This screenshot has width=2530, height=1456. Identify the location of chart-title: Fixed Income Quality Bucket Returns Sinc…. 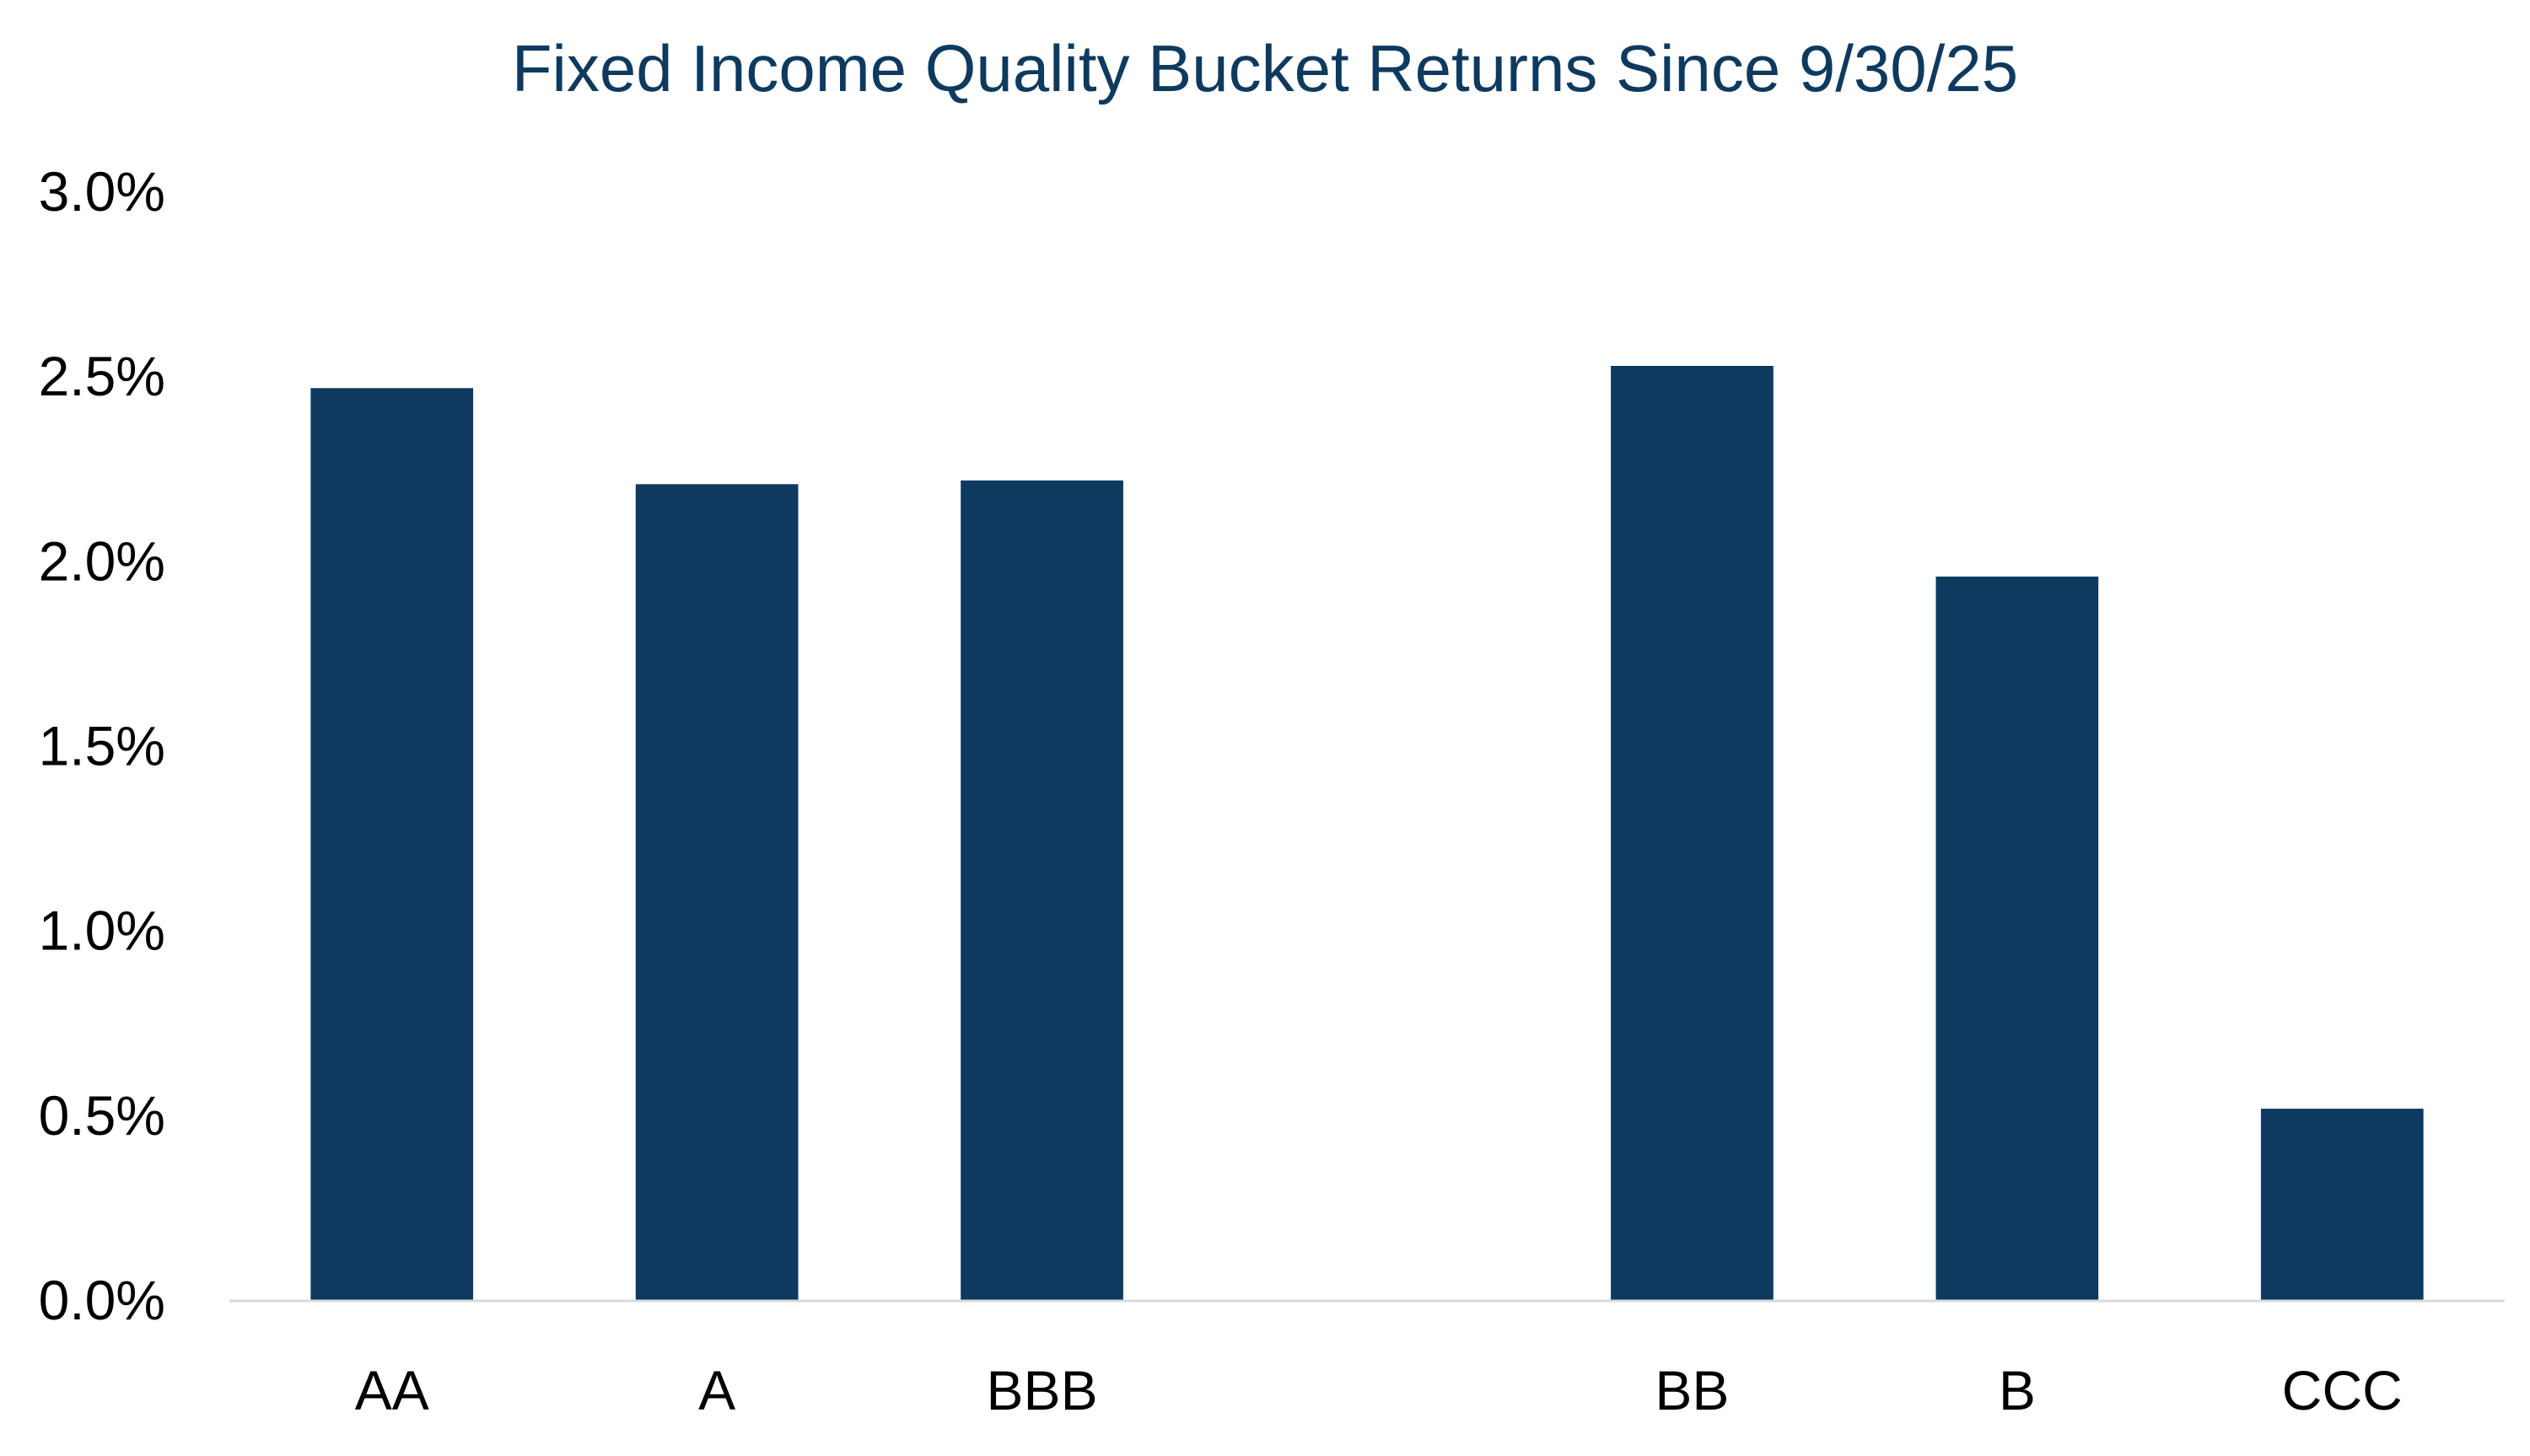
(1265, 68).